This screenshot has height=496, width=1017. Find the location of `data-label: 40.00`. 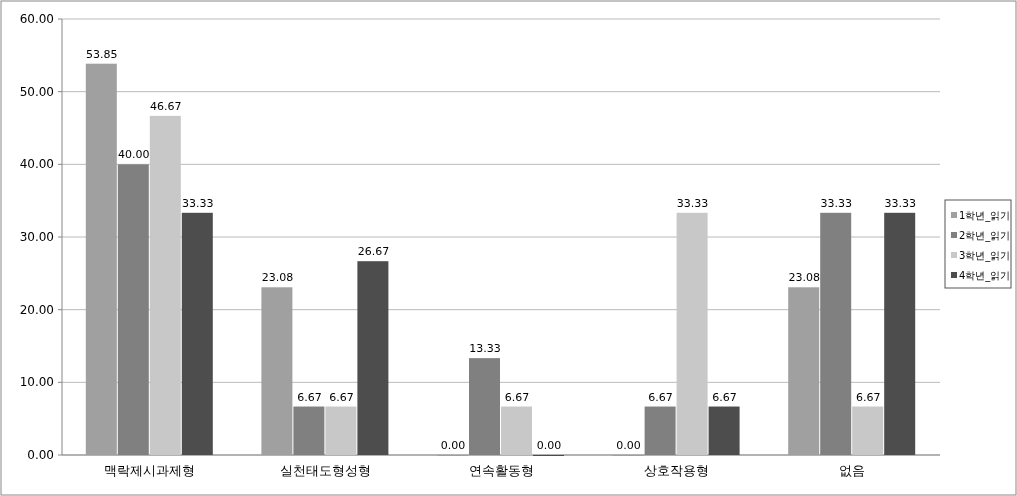

data-label: 40.00 is located at coordinates (134, 155).